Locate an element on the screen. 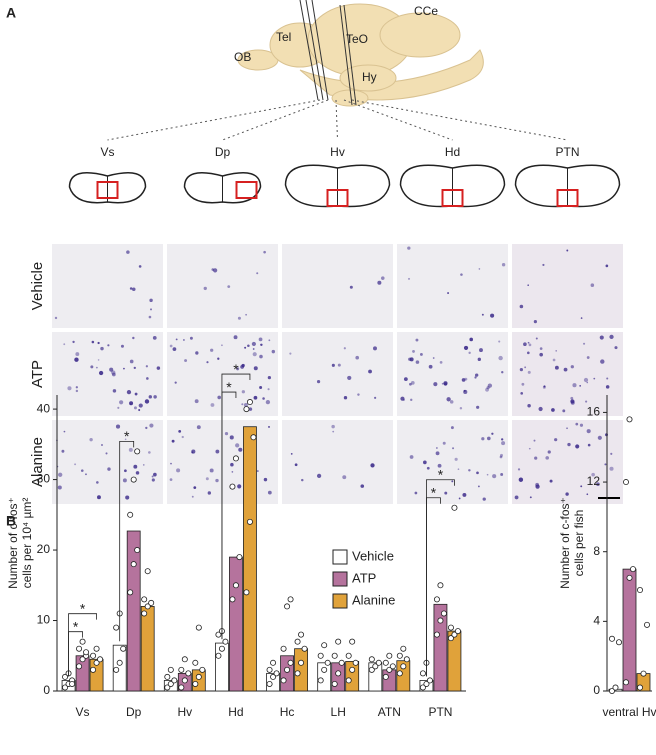  x-tick-label: LH is located at coordinates (338, 712).